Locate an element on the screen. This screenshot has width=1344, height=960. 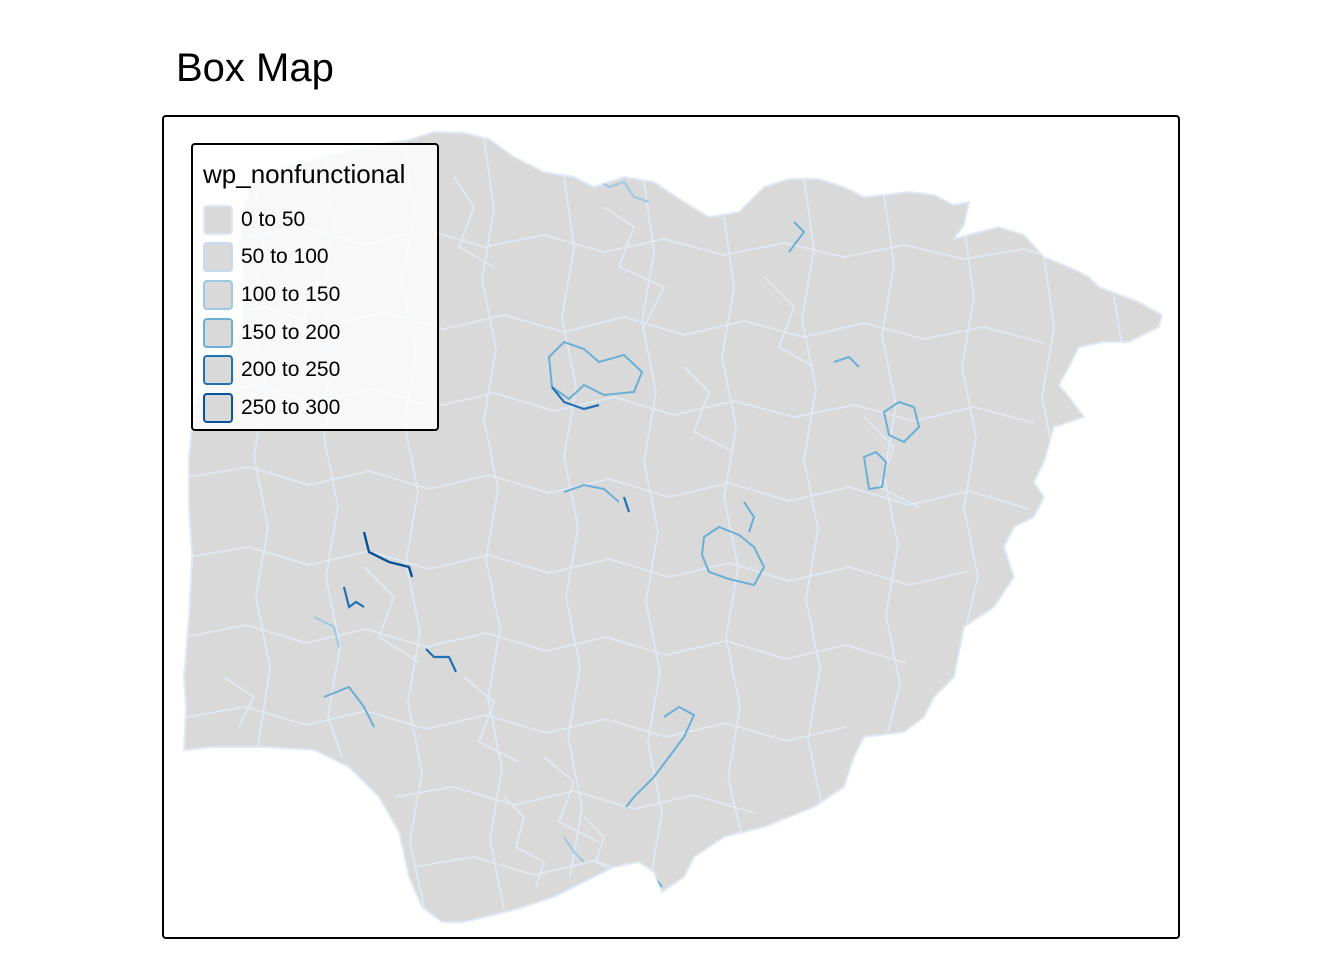
legend-title: wp_nonfunctional is located at coordinates (304, 174).